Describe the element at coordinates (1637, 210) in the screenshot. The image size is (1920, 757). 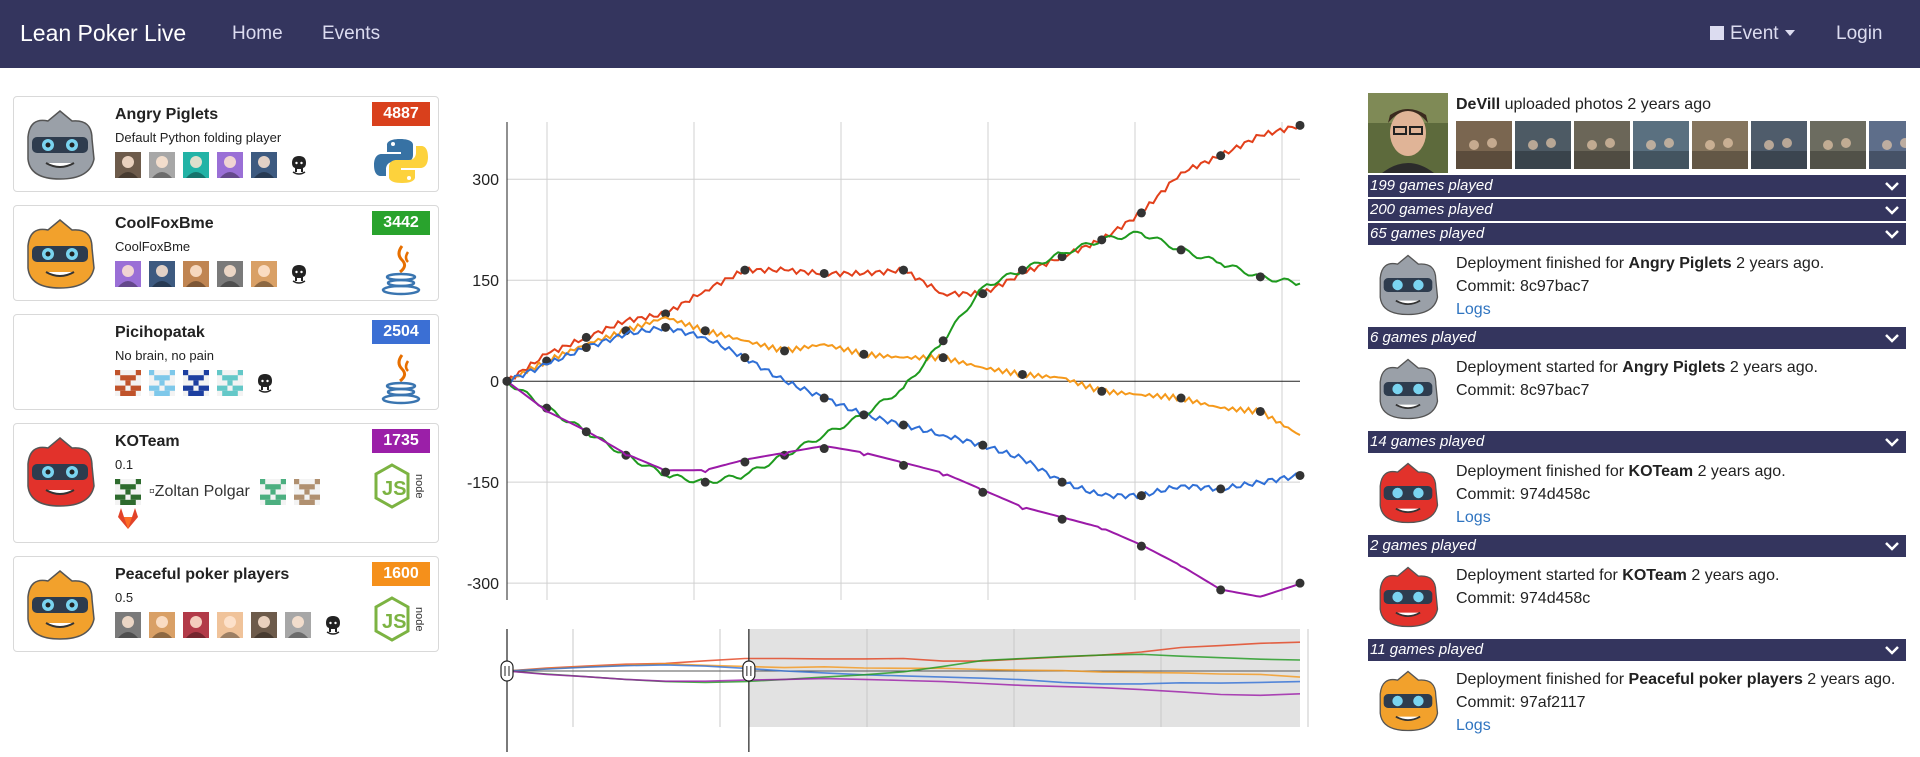
I see `games-played-bar: 200 games played` at that location.